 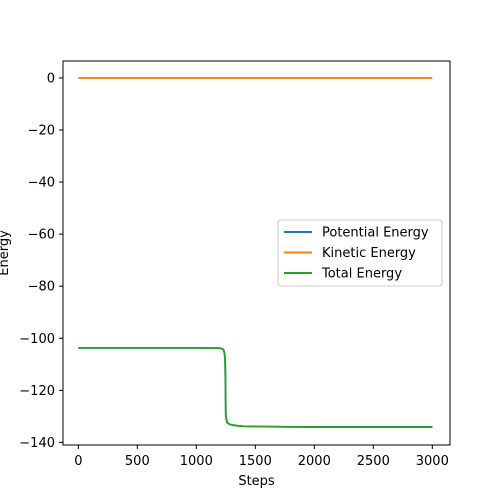 What do you see at coordinates (78, 461) in the screenshot?
I see `x-tick-label: 0` at bounding box center [78, 461].